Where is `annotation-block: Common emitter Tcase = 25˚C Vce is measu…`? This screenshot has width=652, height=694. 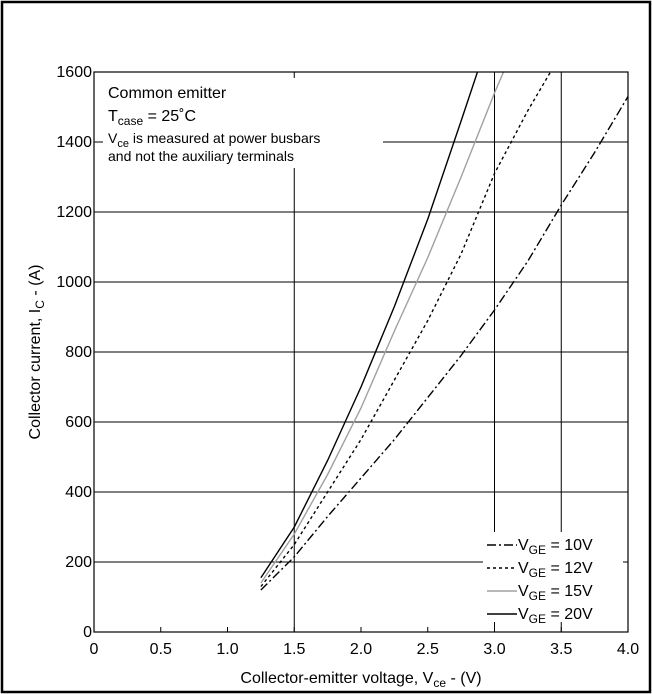
annotation-block: Common emitter Tcase = 25˚C Vce is measu… is located at coordinates (214, 124).